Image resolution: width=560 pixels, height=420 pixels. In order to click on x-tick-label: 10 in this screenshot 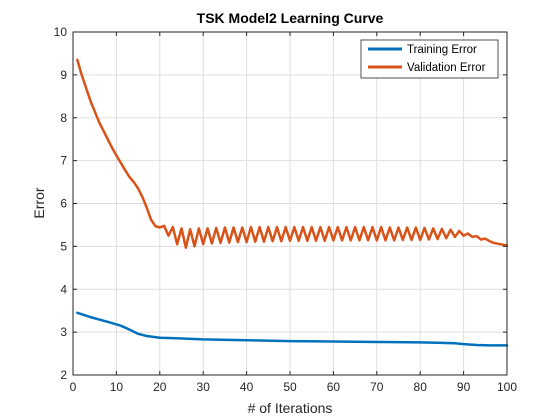, I will do `click(117, 387)`.